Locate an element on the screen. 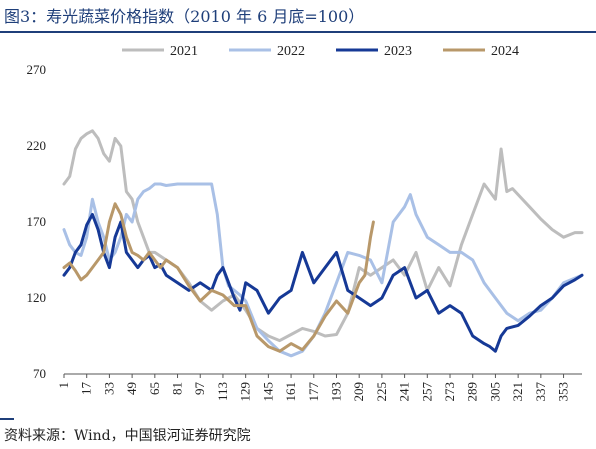  x-tick-label: 337 is located at coordinates (540, 392).